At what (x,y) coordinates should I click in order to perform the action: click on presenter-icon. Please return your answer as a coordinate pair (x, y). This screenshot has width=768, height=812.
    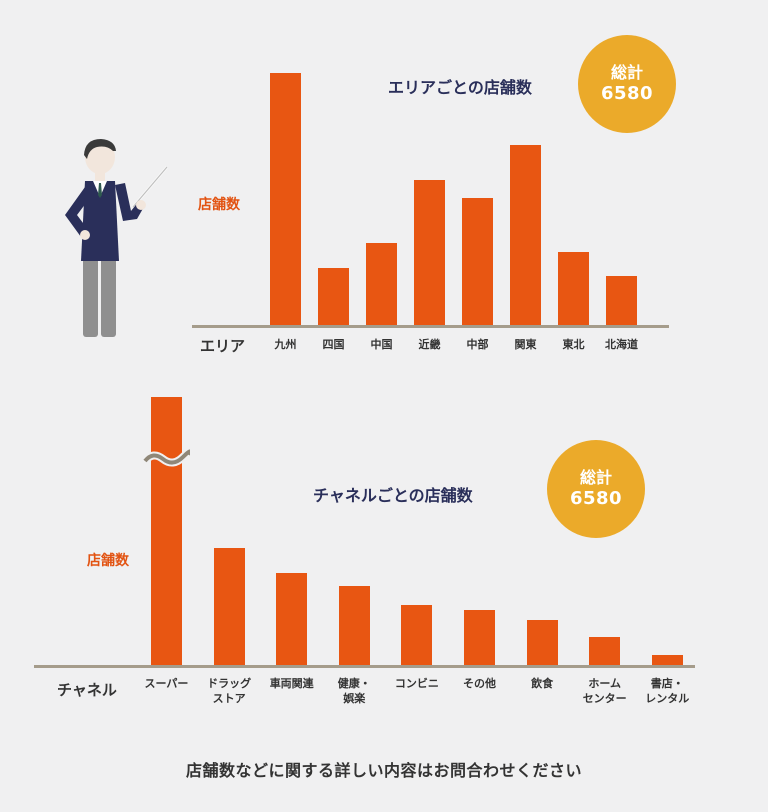
    Looking at the image, I should click on (117, 238).